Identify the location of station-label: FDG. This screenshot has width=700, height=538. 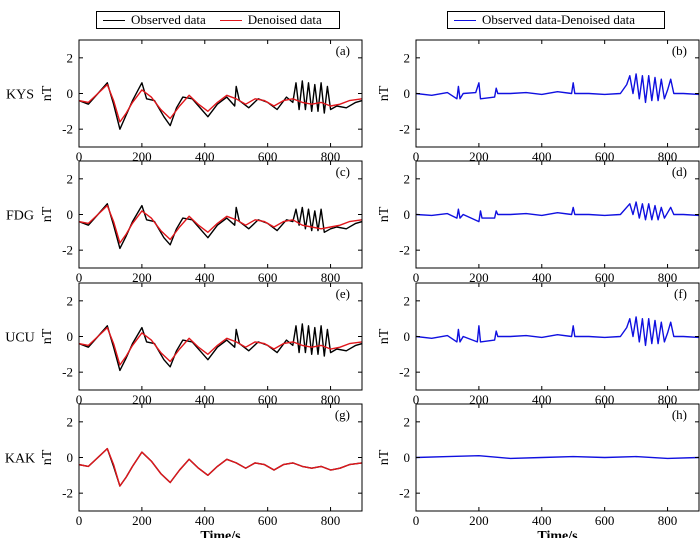
(20, 216).